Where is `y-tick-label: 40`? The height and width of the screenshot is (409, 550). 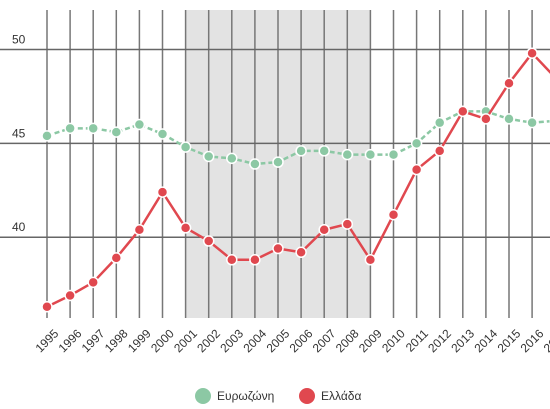 y-tick-label: 40 is located at coordinates (19, 227).